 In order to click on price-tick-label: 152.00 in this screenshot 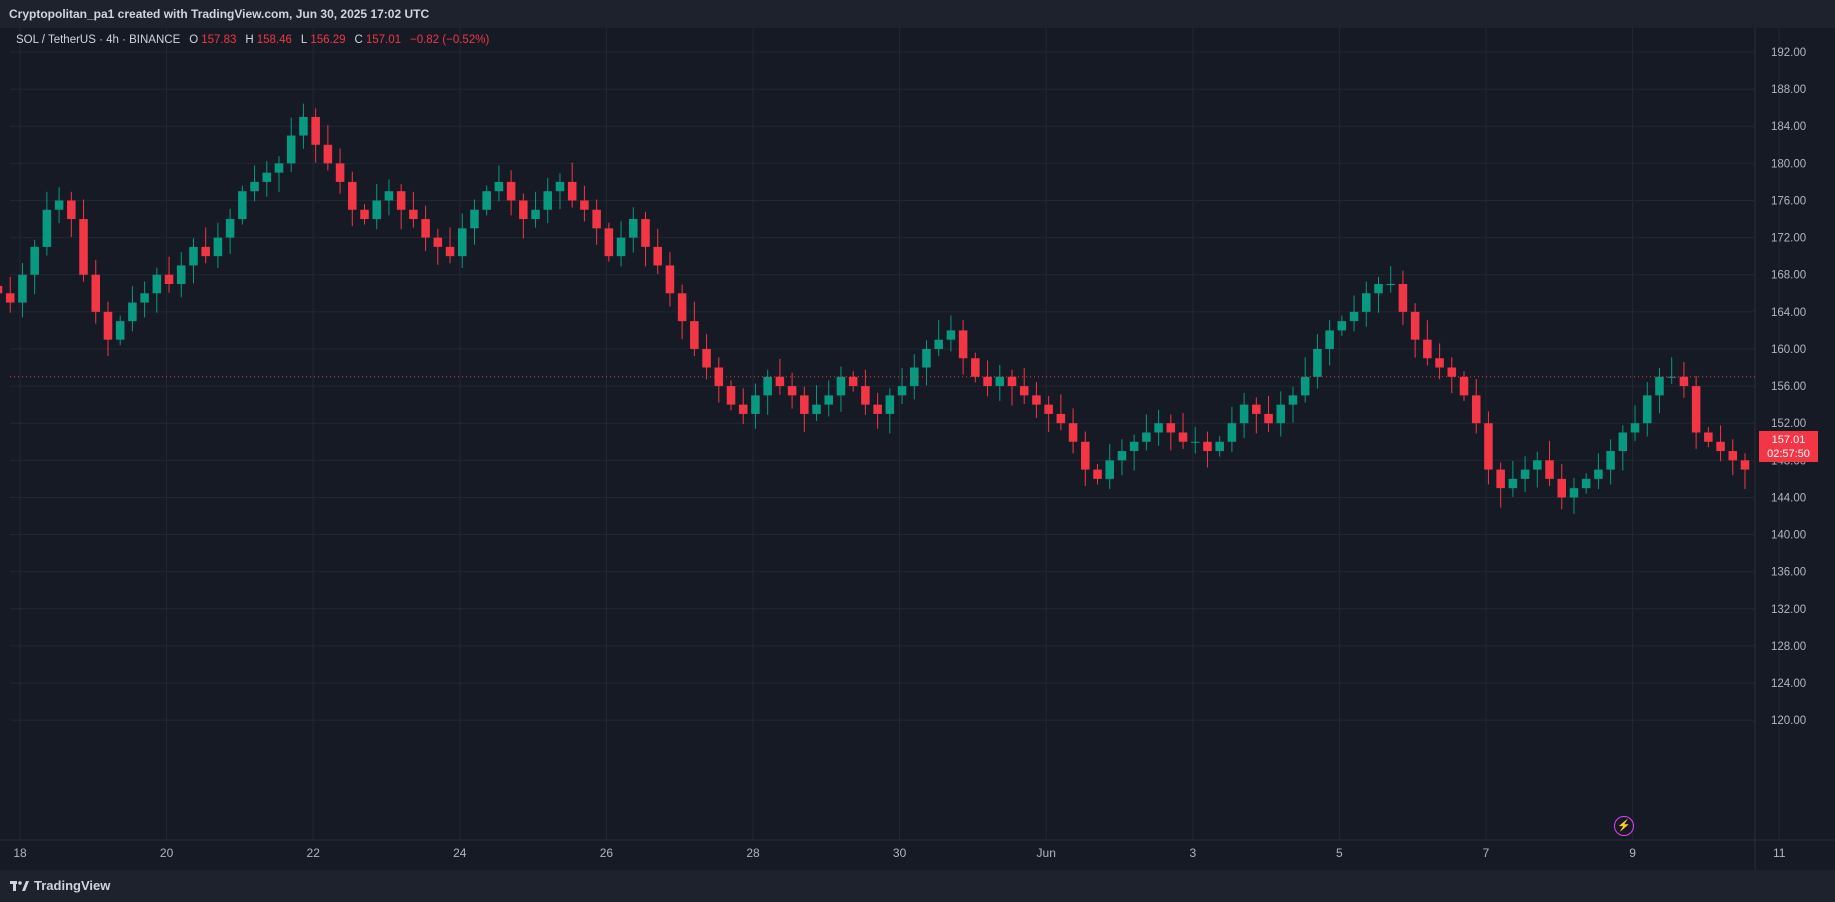, I will do `click(1788, 424)`.